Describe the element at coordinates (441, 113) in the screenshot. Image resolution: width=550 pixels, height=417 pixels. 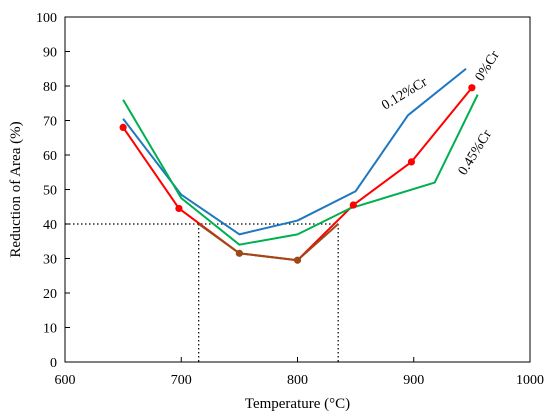
I see `labels: 0.12%Cr 0%Cr 0.45%Cr` at that location.